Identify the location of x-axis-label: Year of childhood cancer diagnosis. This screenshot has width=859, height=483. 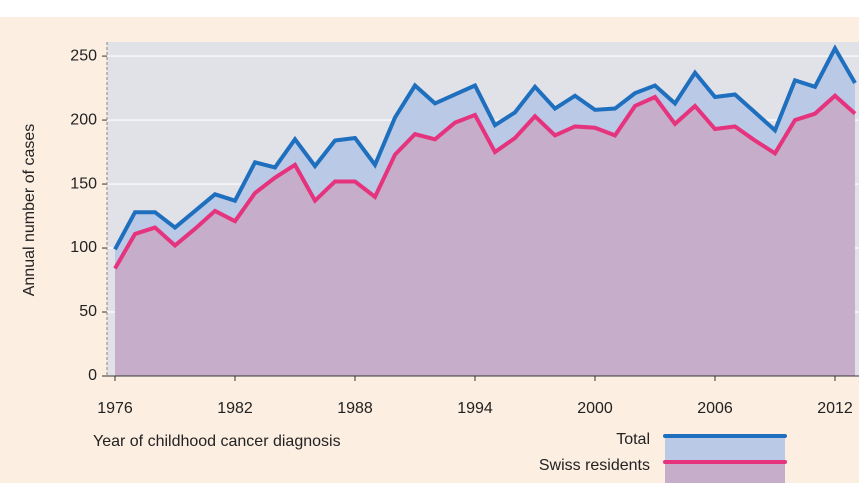
(217, 441).